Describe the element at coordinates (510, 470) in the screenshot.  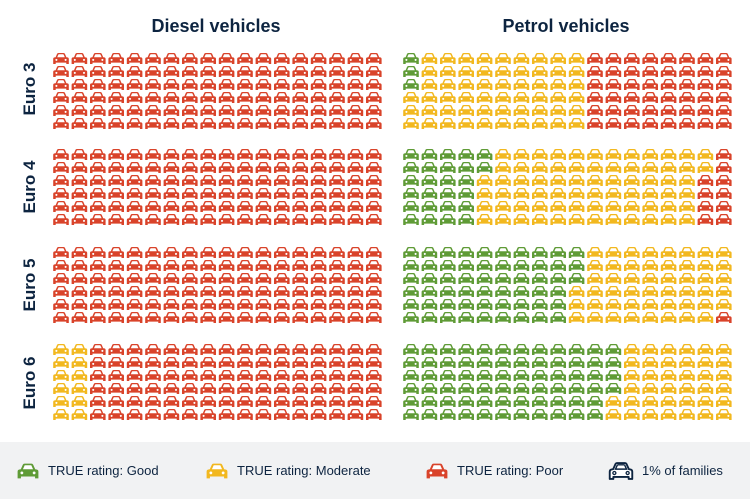
I see `legend-label-poor: TRUE rating: Poor` at that location.